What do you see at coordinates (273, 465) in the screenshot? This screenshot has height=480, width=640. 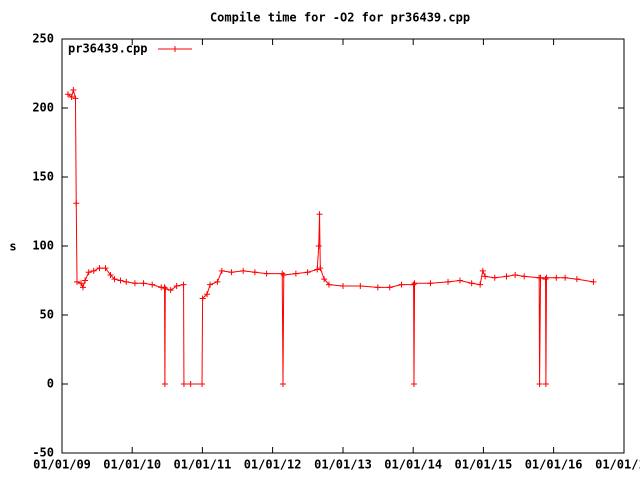 I see `x-tick-label: 01/01/12` at bounding box center [273, 465].